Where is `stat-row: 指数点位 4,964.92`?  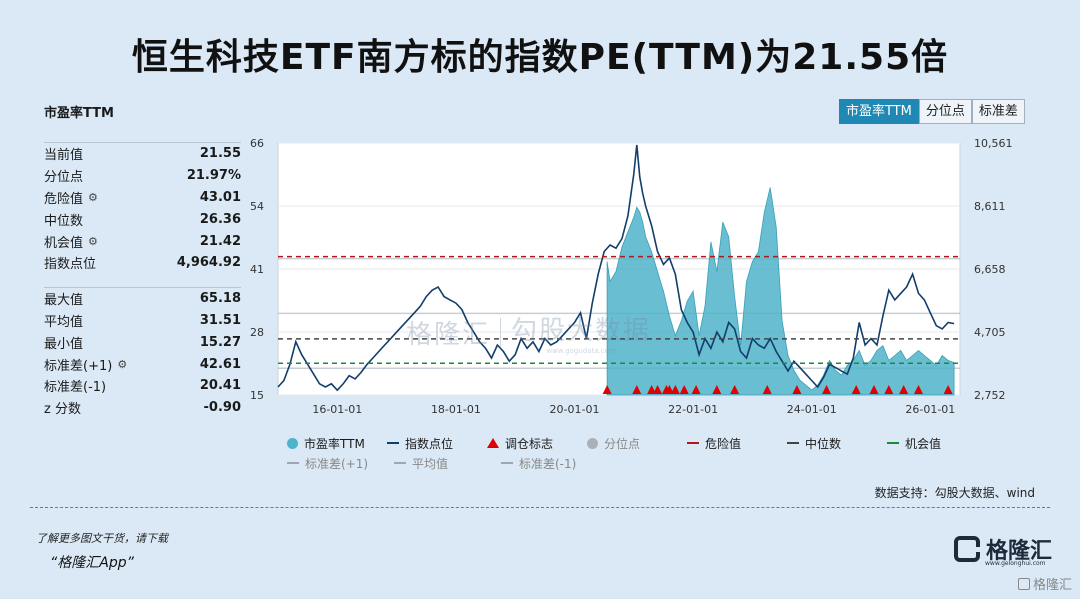 stat-row: 指数点位 4,964.92 is located at coordinates (142, 263).